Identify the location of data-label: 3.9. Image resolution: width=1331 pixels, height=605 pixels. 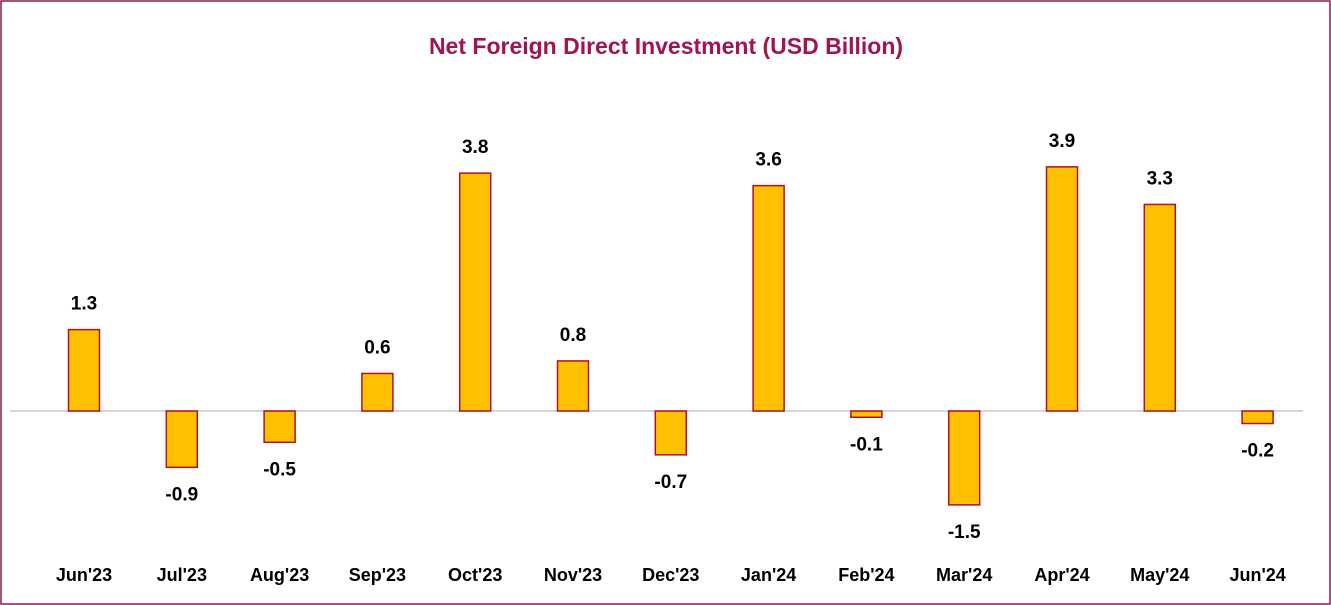
(1062, 141).